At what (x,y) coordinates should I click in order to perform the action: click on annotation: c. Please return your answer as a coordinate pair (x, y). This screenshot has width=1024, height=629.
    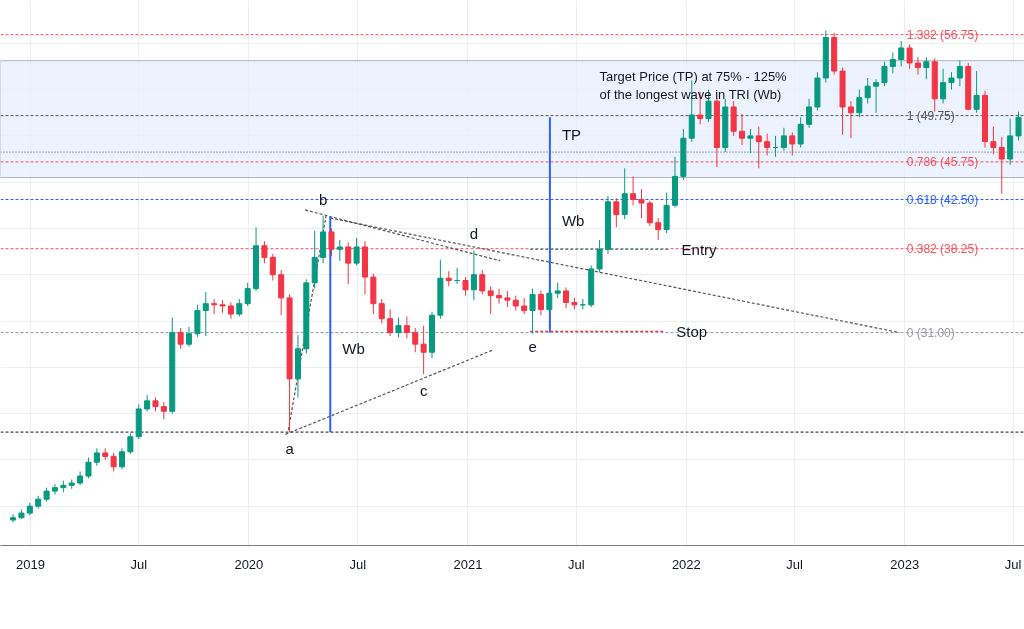
    Looking at the image, I should click on (423, 391).